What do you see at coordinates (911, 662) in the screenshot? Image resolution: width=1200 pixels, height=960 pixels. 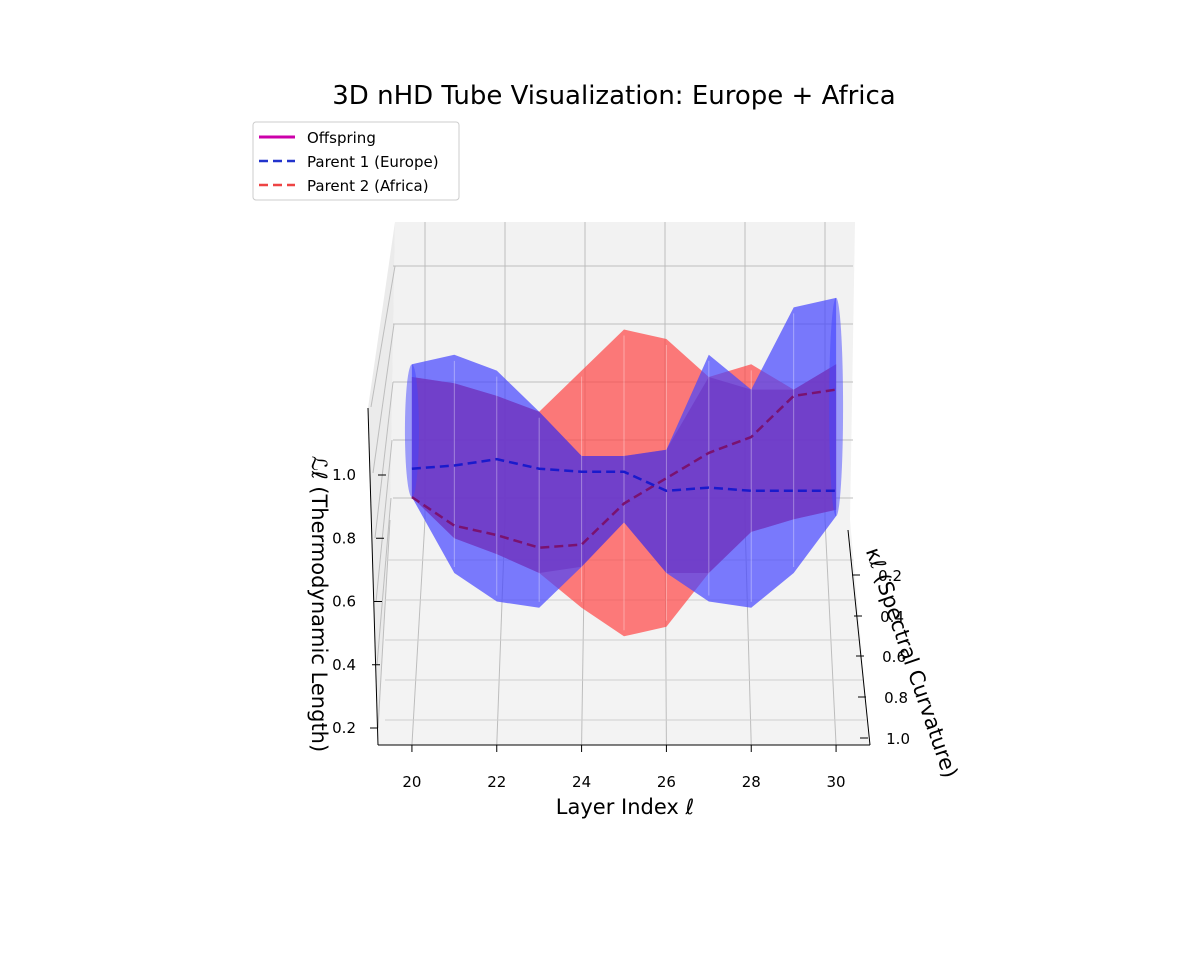 I see `y-axis-label: κℓ (Spectral Curvature)` at bounding box center [911, 662].